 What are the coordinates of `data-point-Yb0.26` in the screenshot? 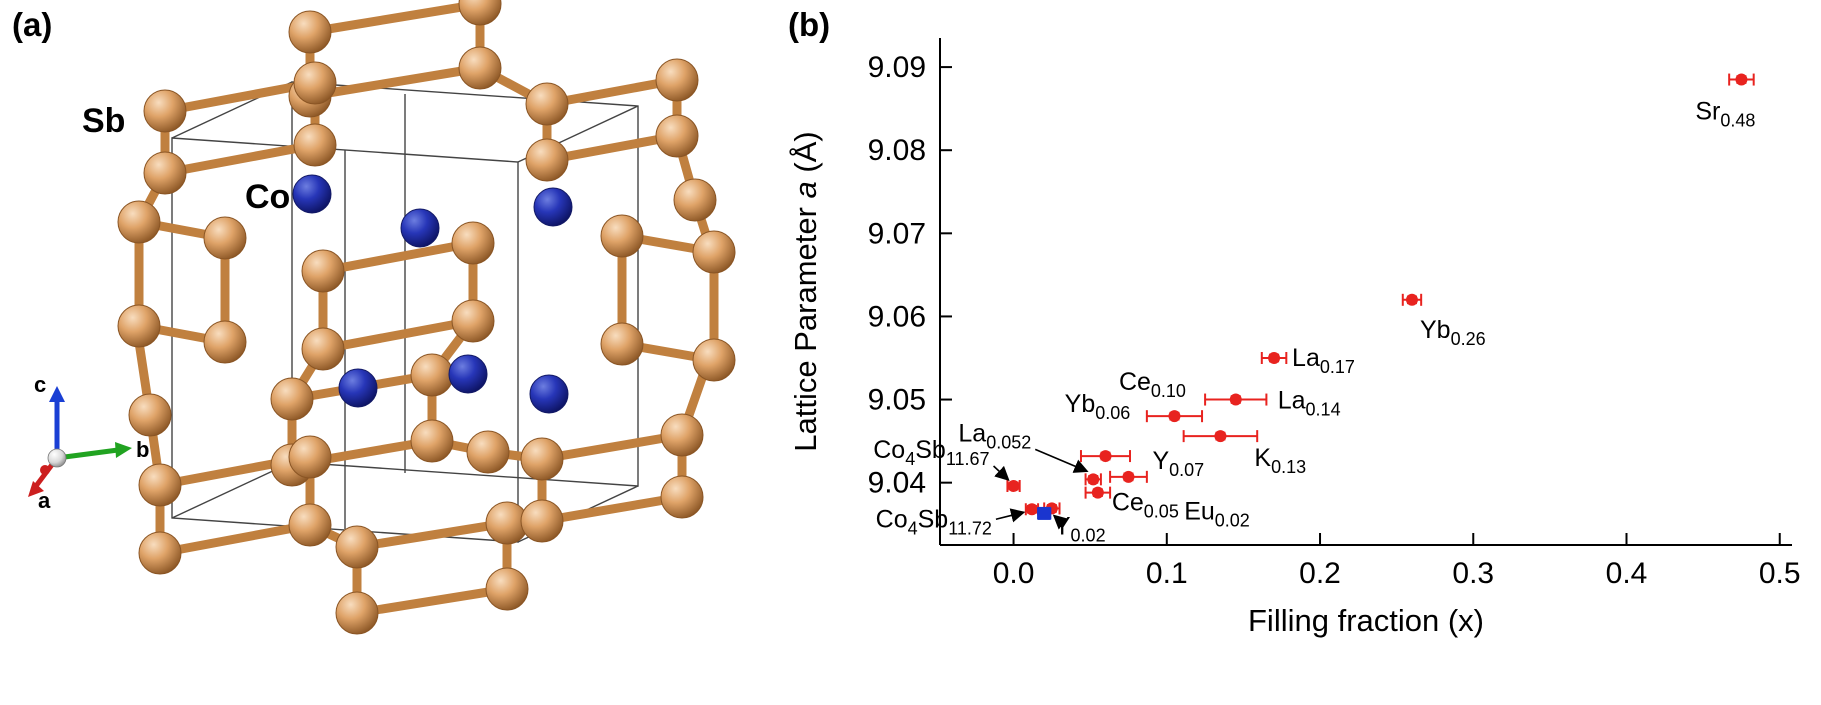 It's located at (1411, 299).